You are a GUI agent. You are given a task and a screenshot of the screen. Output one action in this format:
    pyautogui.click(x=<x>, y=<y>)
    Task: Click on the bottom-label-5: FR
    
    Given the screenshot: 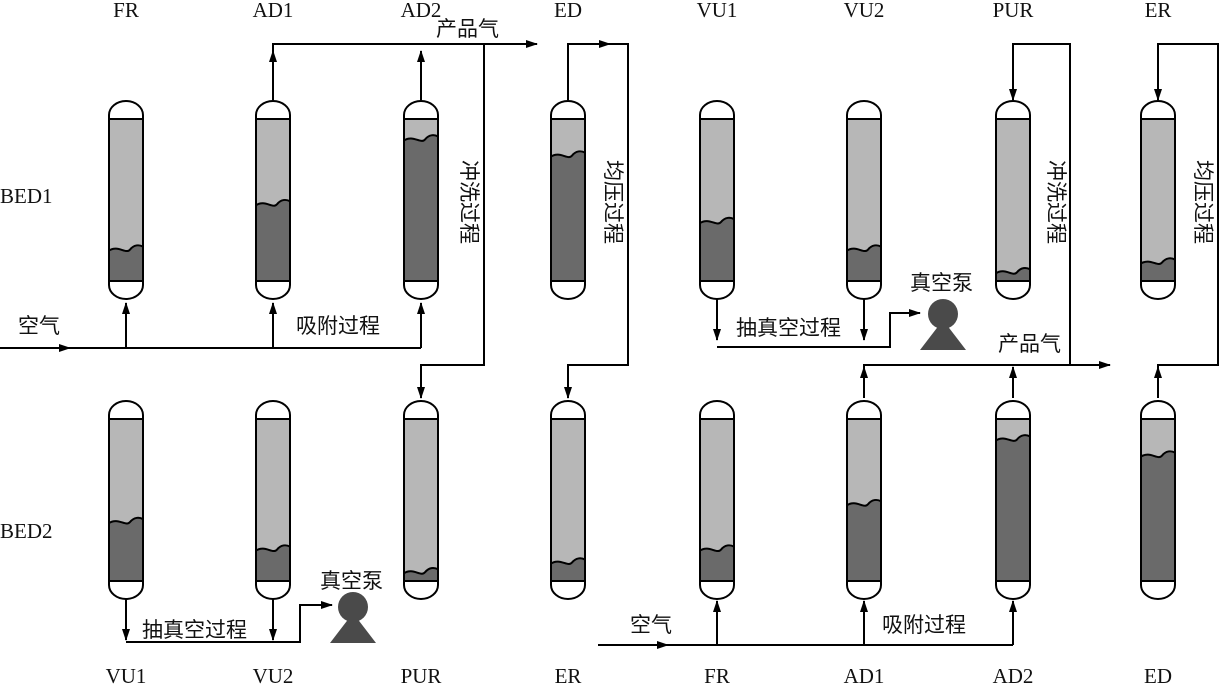 What is the action you would take?
    pyautogui.click(x=717, y=676)
    